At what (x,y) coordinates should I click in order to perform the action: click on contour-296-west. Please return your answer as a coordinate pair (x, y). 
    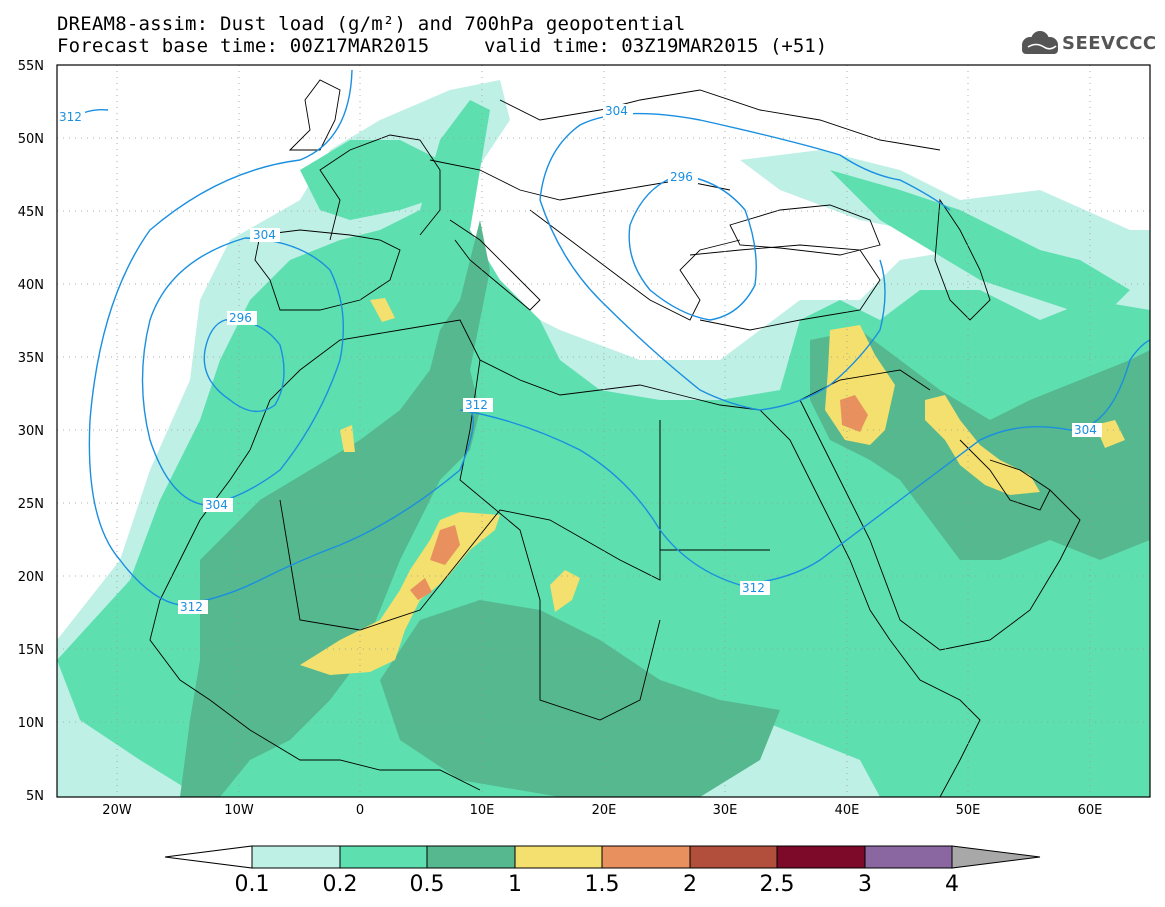
    Looking at the image, I should click on (244, 366).